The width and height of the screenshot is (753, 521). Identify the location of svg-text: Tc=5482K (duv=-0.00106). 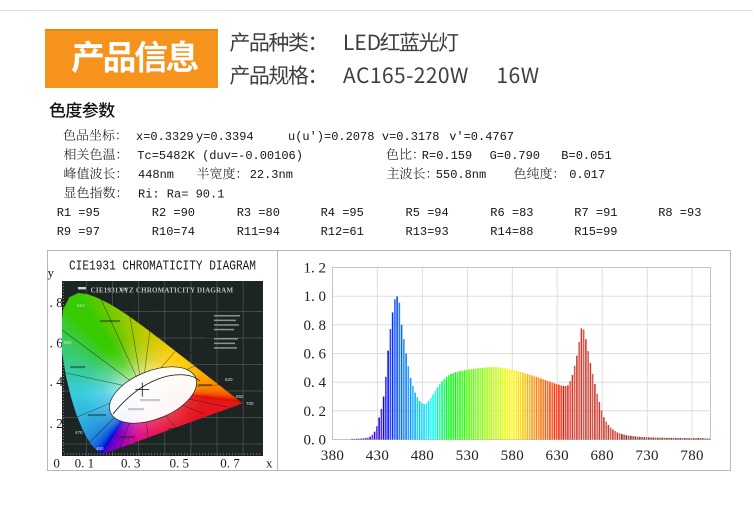
(220, 156).